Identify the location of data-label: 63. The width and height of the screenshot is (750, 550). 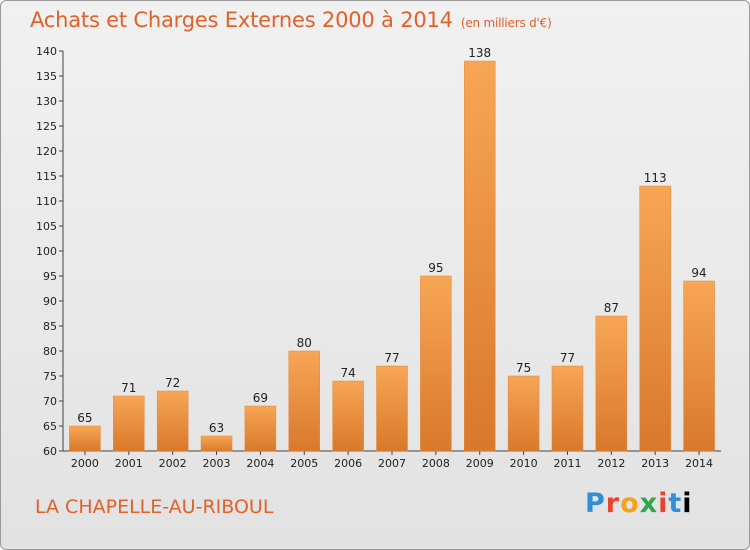
(216, 428).